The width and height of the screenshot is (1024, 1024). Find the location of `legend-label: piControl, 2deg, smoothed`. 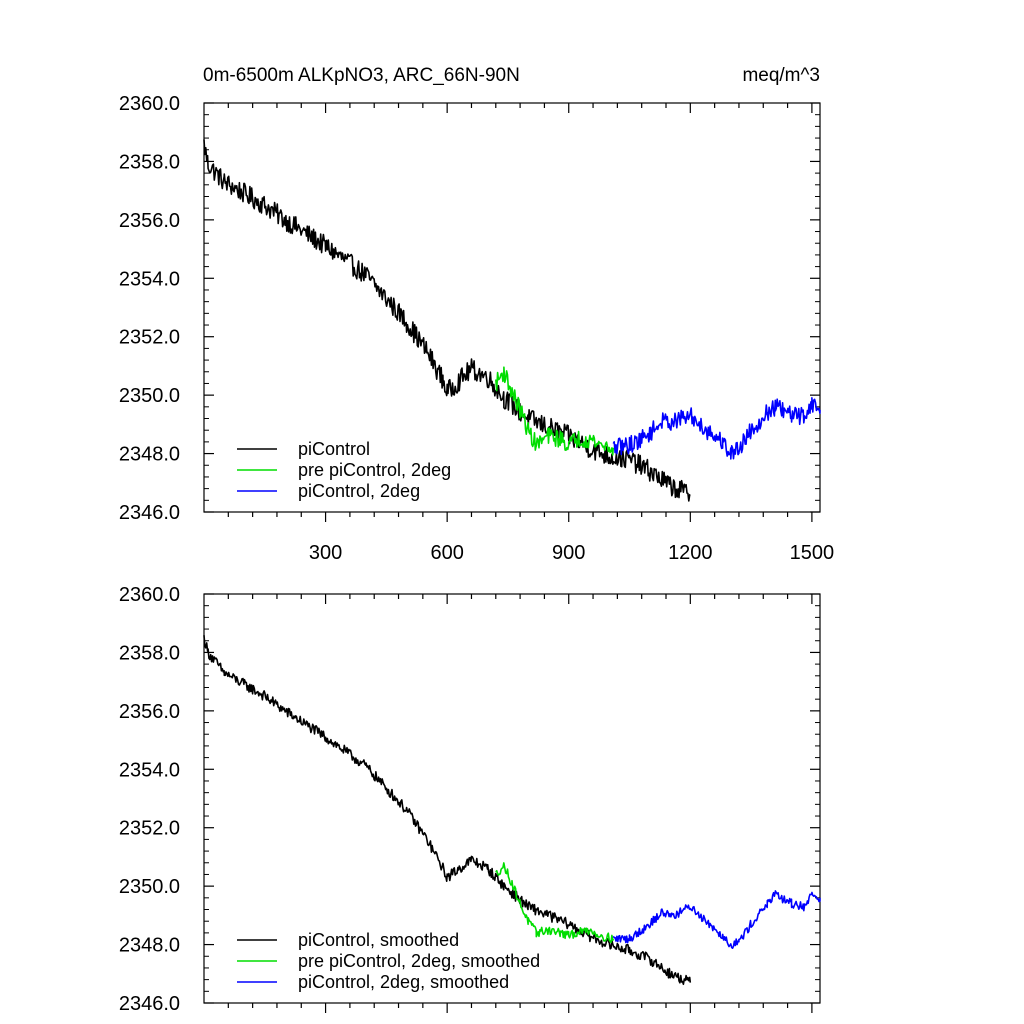

legend-label: piControl, 2deg, smoothed is located at coordinates (403, 982).